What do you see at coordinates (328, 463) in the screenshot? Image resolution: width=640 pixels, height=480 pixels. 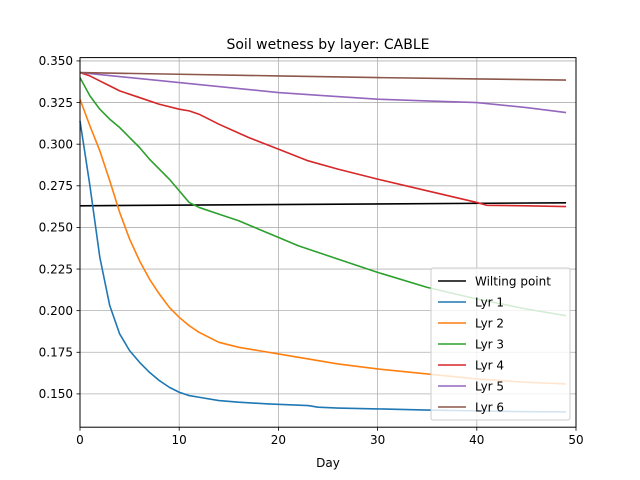 I see `x-axis-label: Day` at bounding box center [328, 463].